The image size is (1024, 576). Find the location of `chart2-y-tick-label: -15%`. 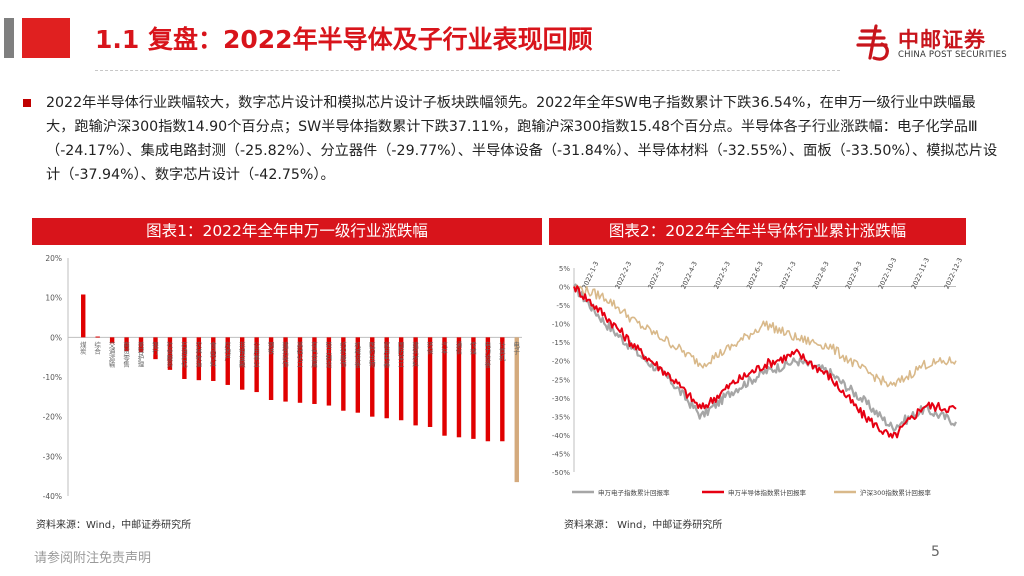

chart2-y-tick-label: -15% is located at coordinates (561, 343).